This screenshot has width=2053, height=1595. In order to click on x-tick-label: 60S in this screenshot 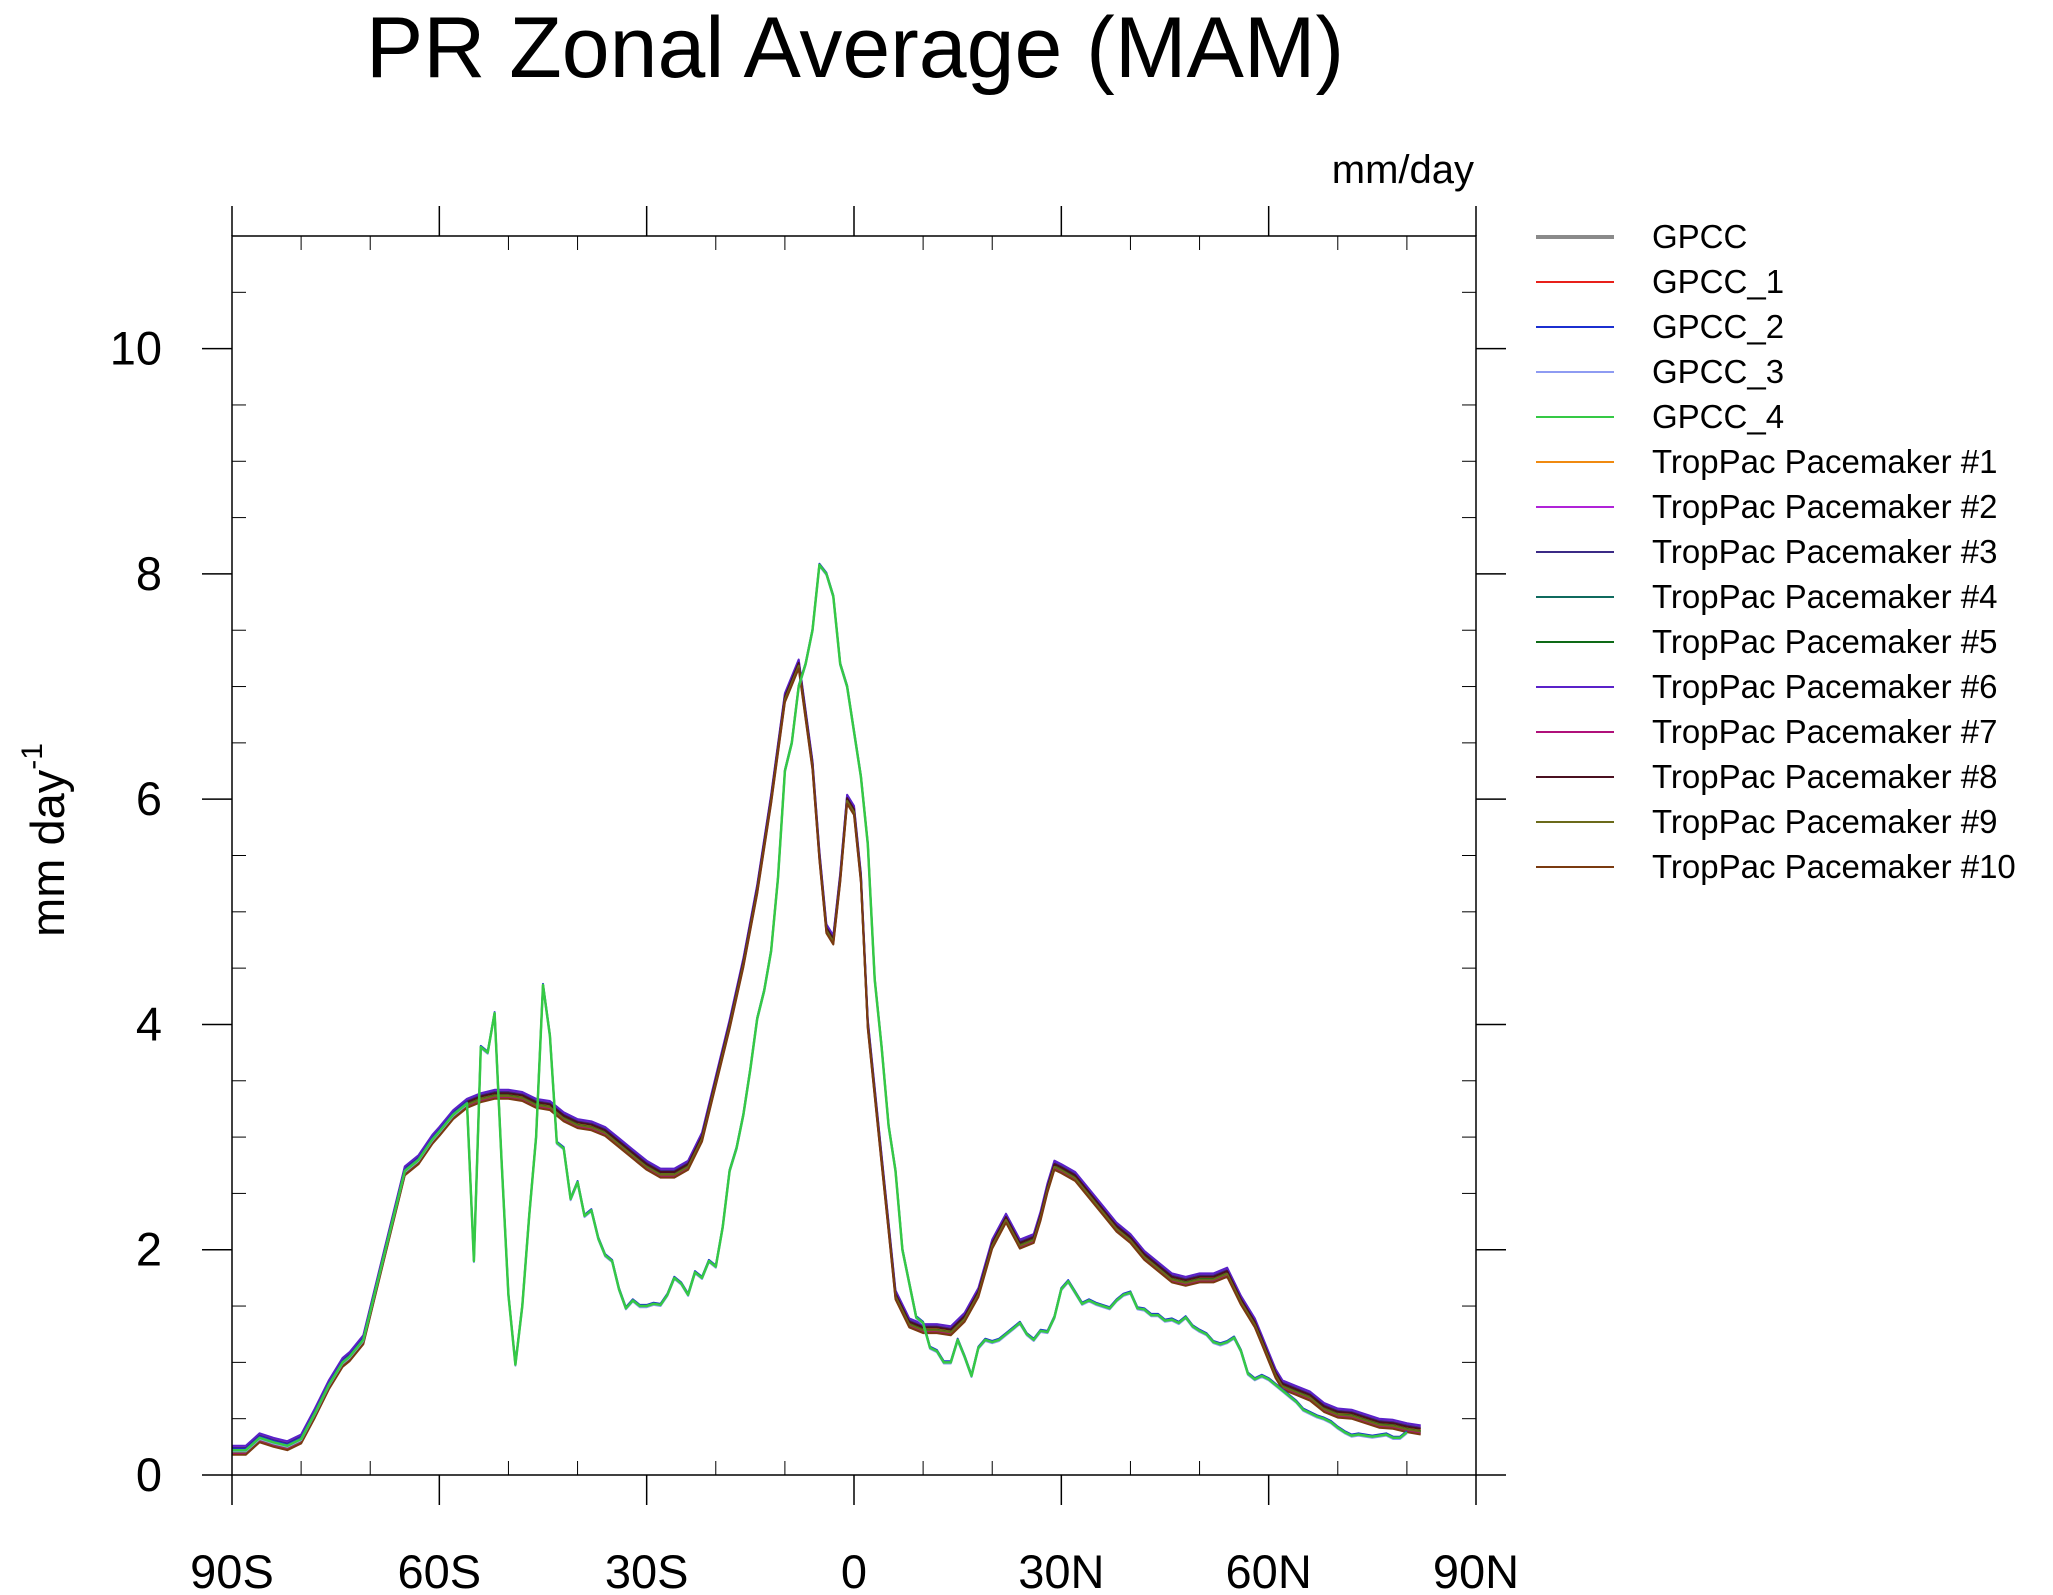, I will do `click(440, 1570)`.